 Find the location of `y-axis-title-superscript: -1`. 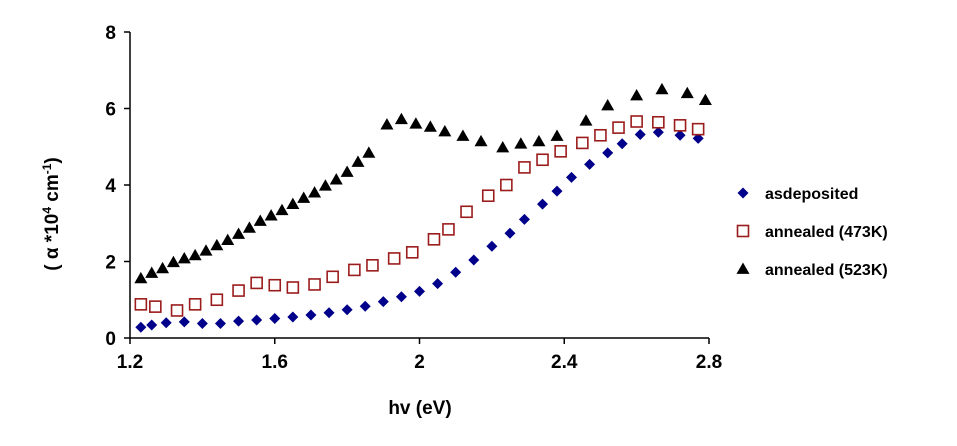

y-axis-title-superscript: -1 is located at coordinates (47, 168).